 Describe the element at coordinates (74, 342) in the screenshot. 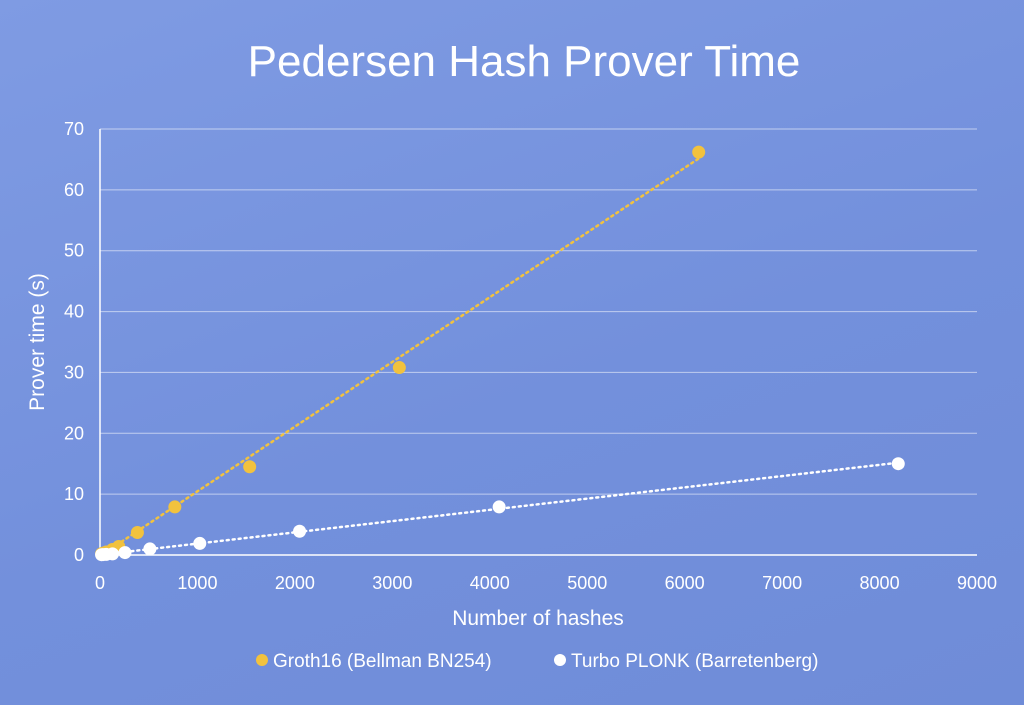

I see `y-tick-labels: 0 10 20 30 40 50 60 70` at that location.